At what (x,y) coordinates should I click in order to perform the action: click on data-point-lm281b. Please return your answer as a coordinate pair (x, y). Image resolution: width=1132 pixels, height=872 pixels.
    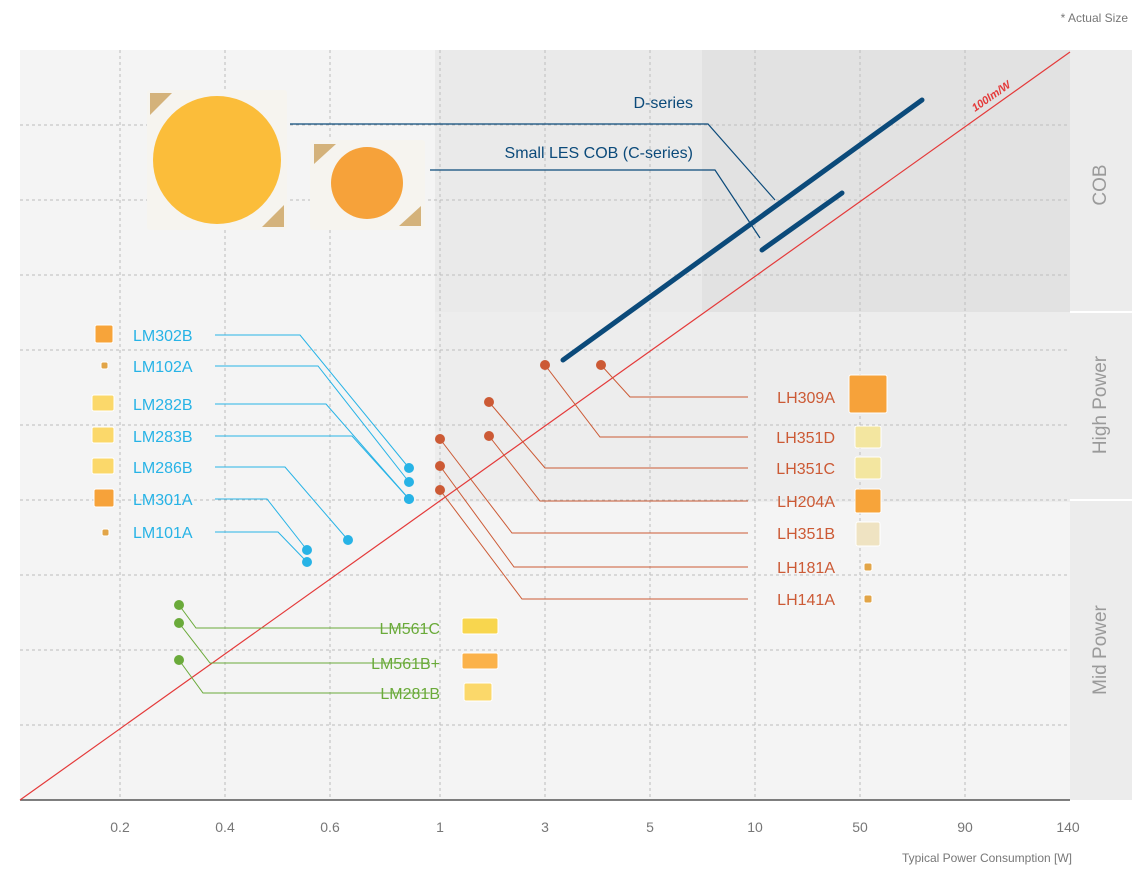
    Looking at the image, I should click on (179, 660).